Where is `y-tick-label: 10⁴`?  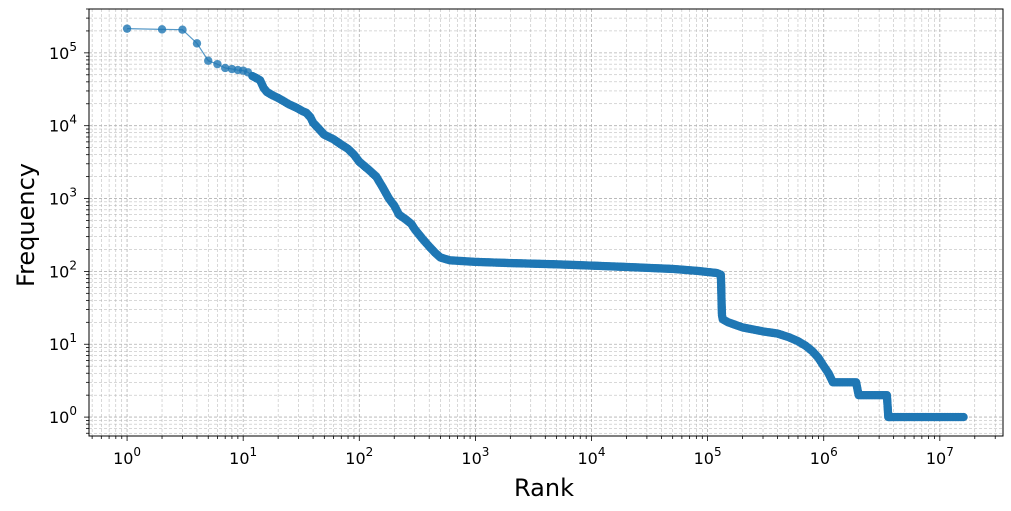 y-tick-label: 10⁴ is located at coordinates (63, 124).